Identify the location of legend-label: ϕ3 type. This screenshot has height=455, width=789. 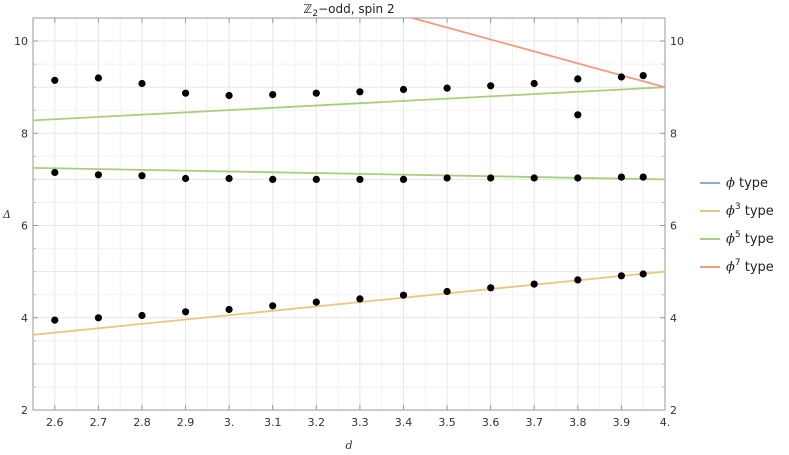
(750, 210).